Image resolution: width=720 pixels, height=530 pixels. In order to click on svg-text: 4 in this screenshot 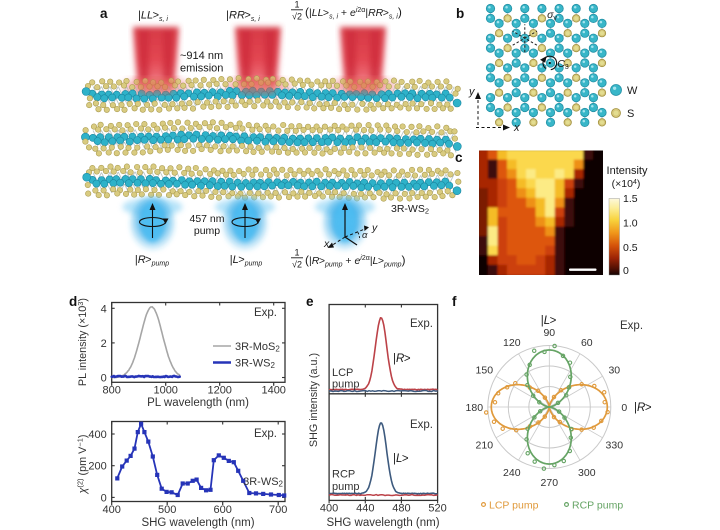, I will do `click(104, 309)`.